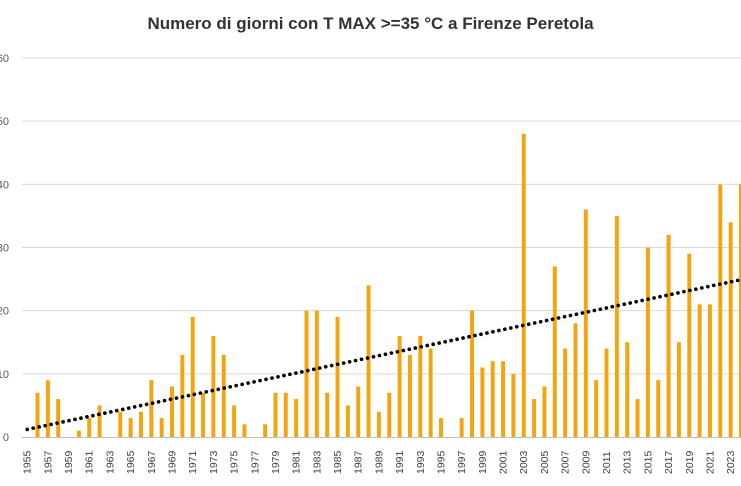 This screenshot has height=486, width=741. I want to click on y-tick-label: 0, so click(6, 438).